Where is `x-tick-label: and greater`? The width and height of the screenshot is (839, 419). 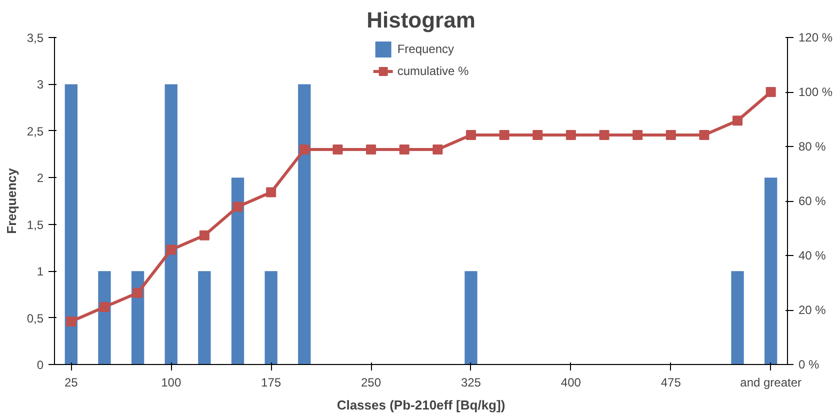
x-tick-label: and greater is located at coordinates (771, 383).